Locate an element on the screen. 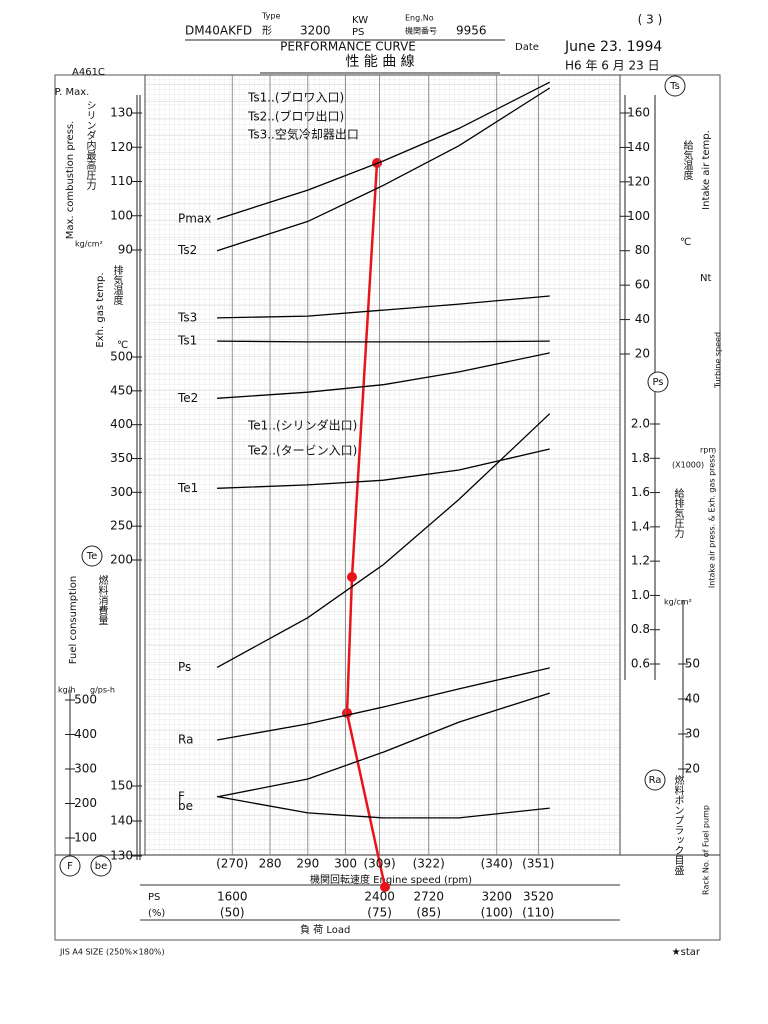  axis-title: 燃料ポンプラック目盛 is located at coordinates (678, 824).